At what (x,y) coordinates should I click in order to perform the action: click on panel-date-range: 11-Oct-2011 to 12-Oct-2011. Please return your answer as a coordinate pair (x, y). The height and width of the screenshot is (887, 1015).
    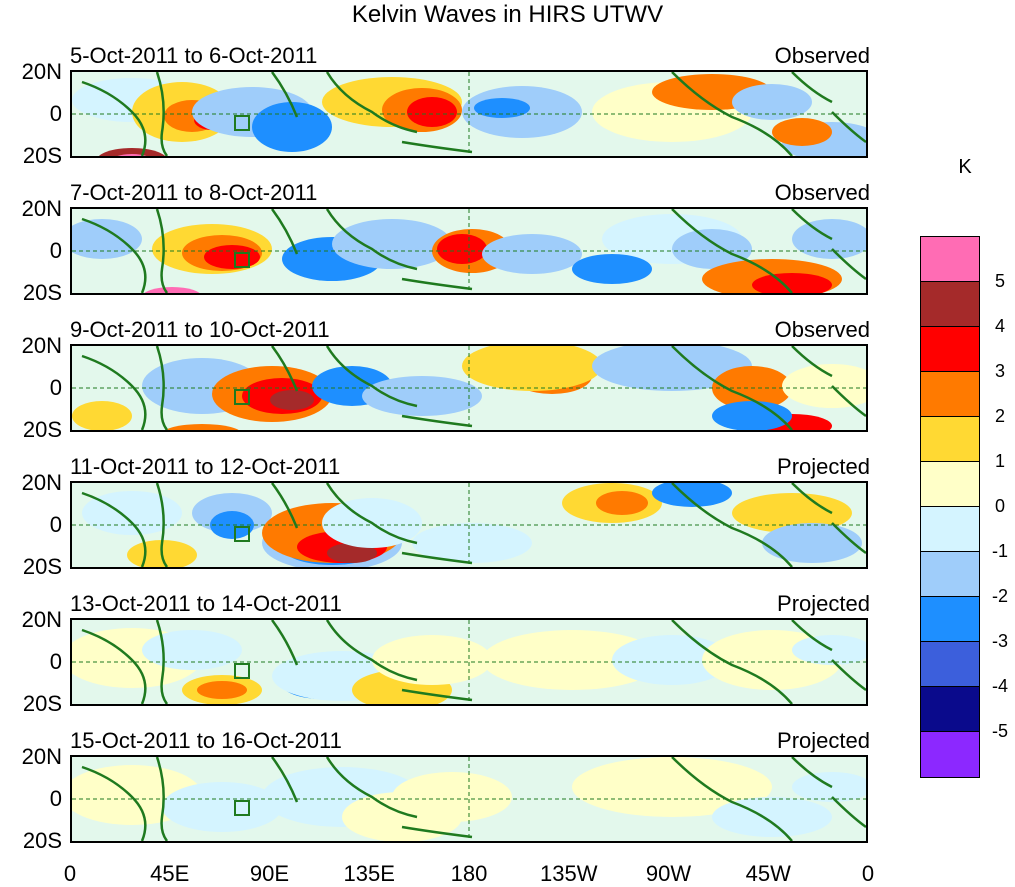
    Looking at the image, I should click on (205, 466).